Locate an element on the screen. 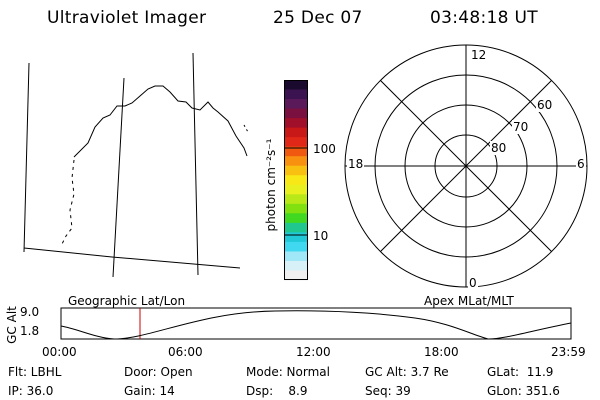  instrument-title: Ultraviolet Imager is located at coordinates (127, 18).